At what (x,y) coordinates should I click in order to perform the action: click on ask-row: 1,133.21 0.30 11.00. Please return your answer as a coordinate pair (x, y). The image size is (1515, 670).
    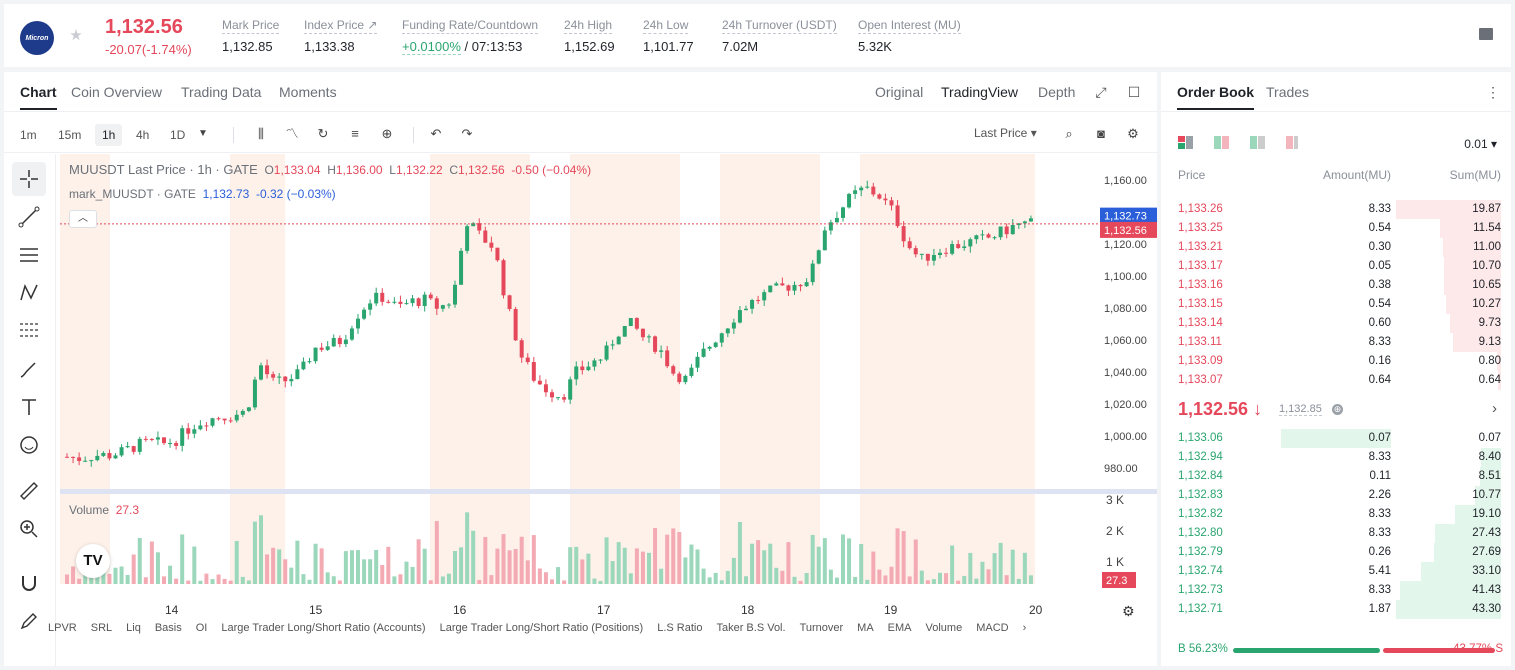
    Looking at the image, I should click on (1336, 247).